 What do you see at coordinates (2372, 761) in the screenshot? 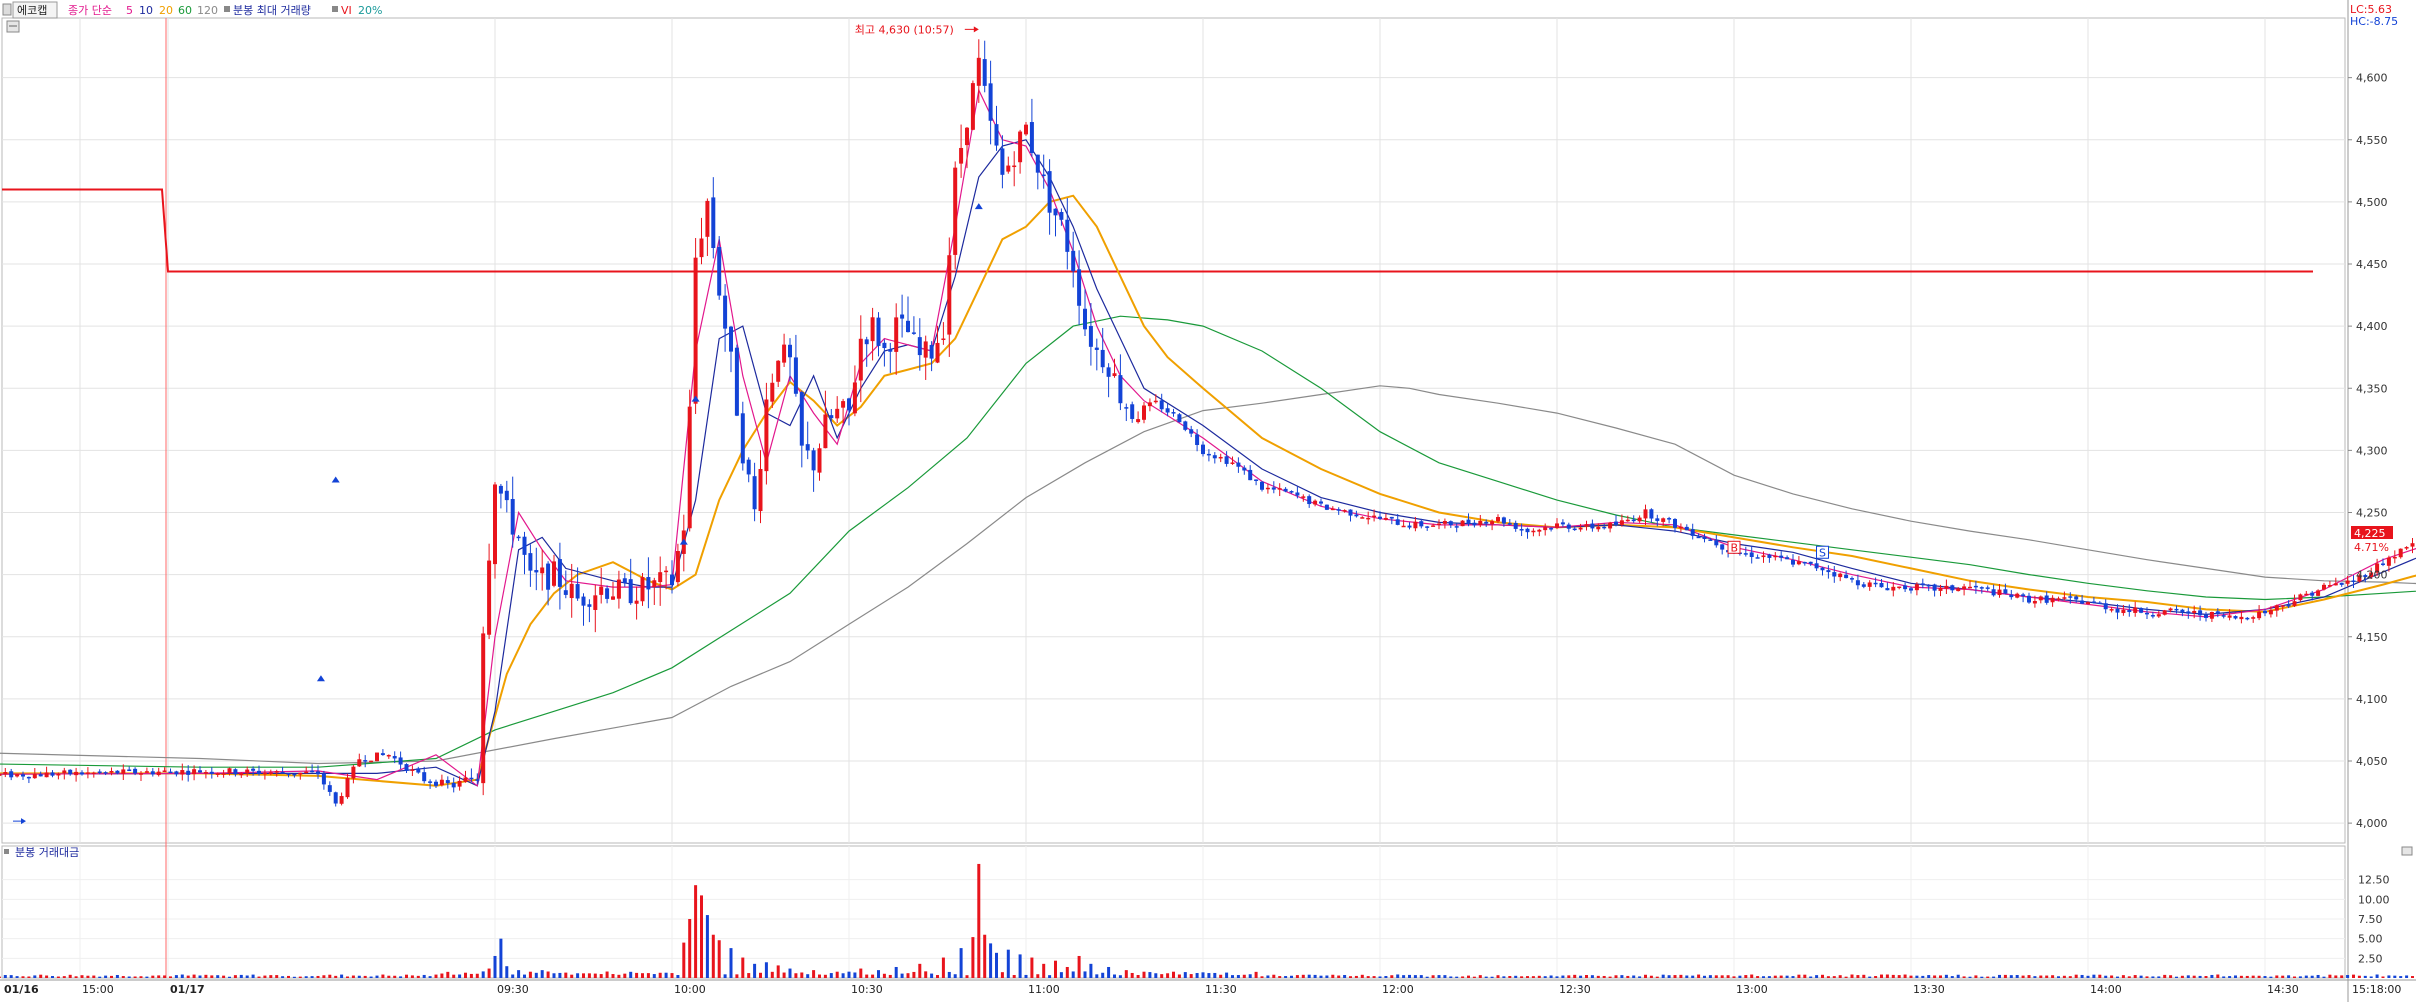
I see `price-tick-label: 4,050` at bounding box center [2372, 761].